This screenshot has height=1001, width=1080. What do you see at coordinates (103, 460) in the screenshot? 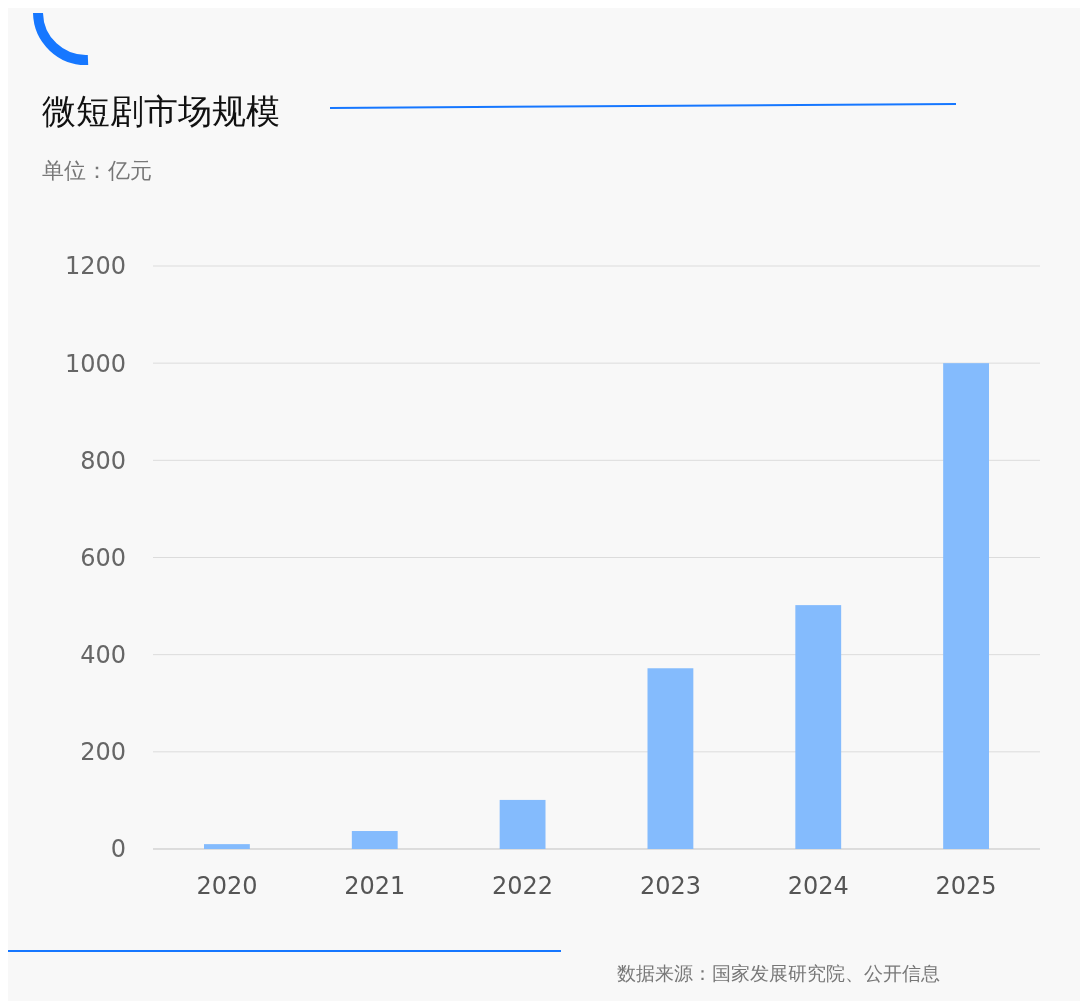
I see `y-tick-label: 800` at bounding box center [103, 460].